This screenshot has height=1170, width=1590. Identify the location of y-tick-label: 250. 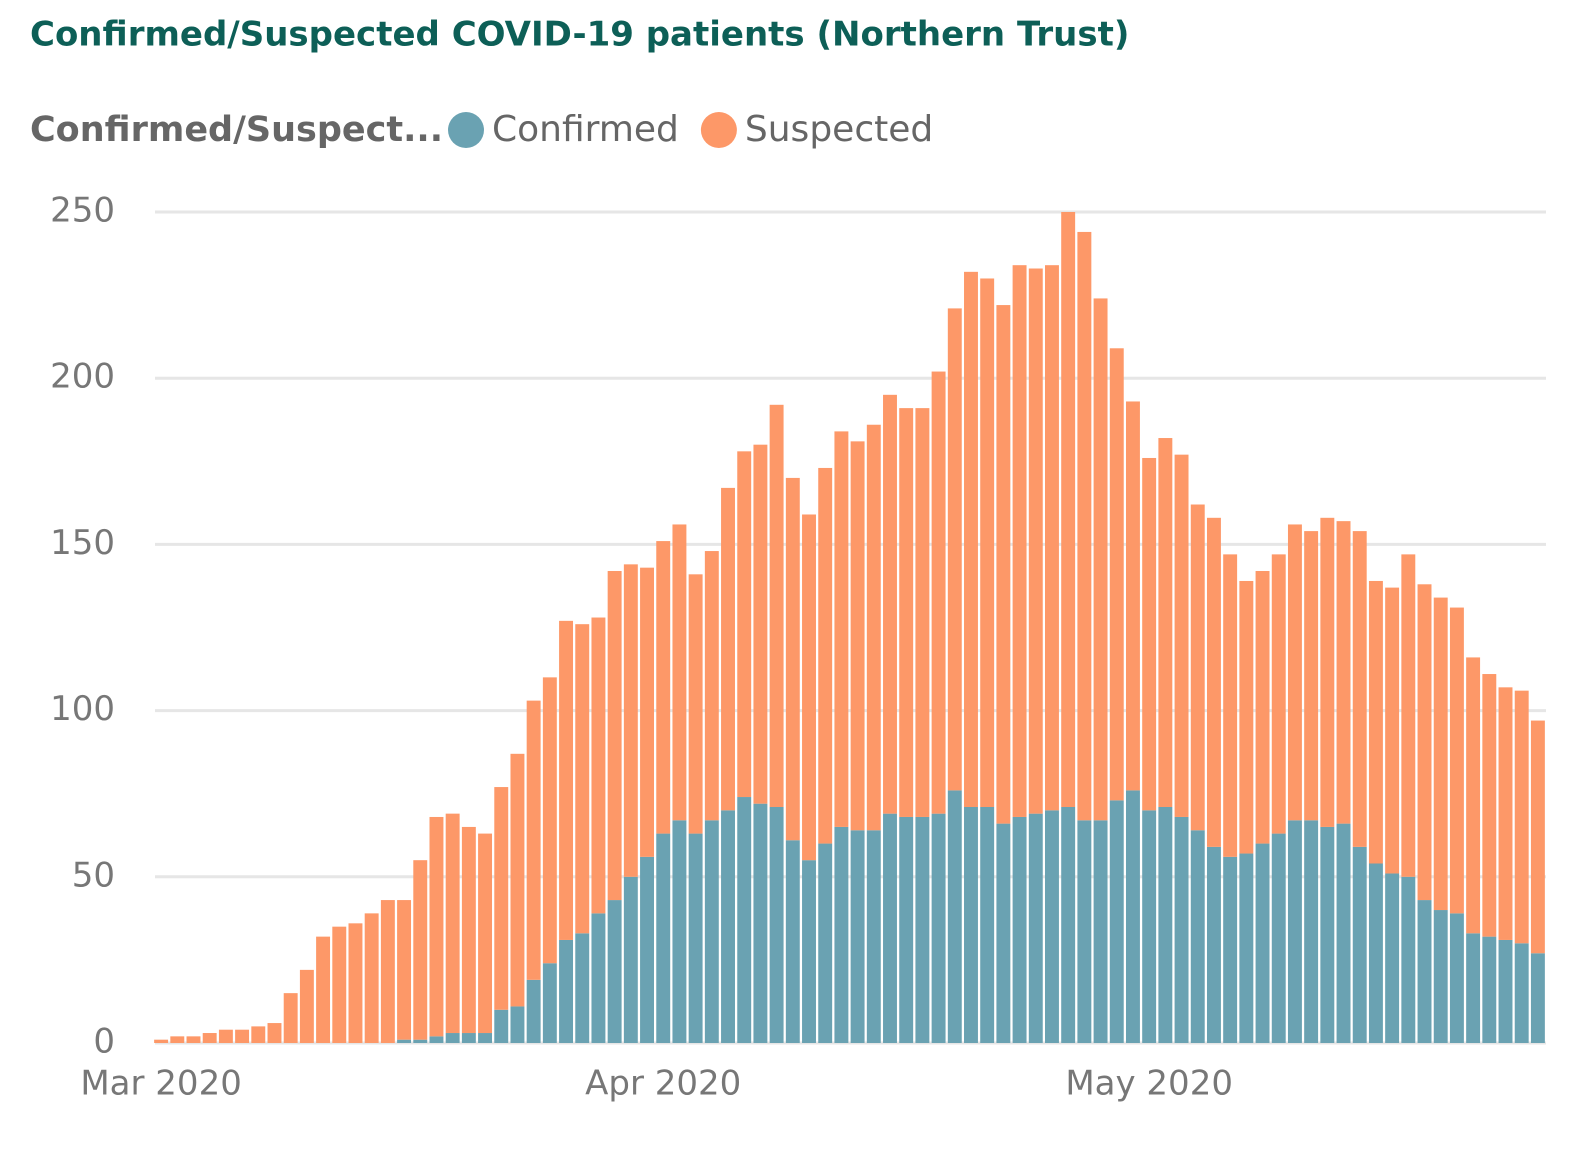
(82, 211).